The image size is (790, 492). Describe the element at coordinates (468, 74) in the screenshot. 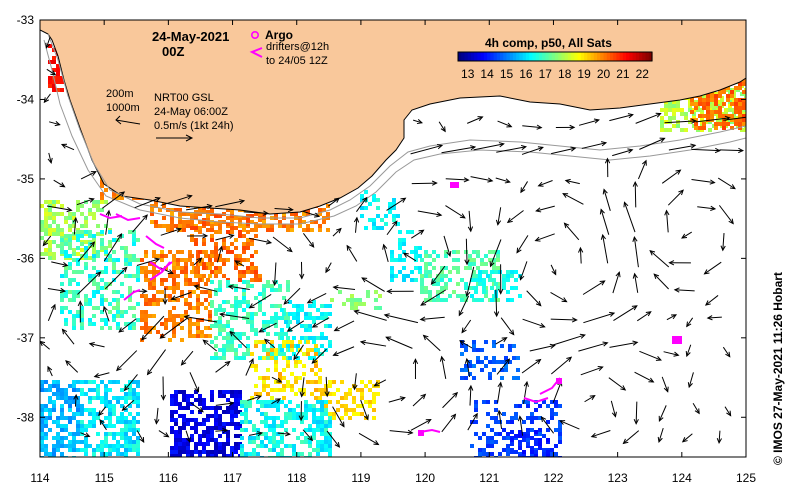

I see `colorbar-tick-label: 13` at that location.